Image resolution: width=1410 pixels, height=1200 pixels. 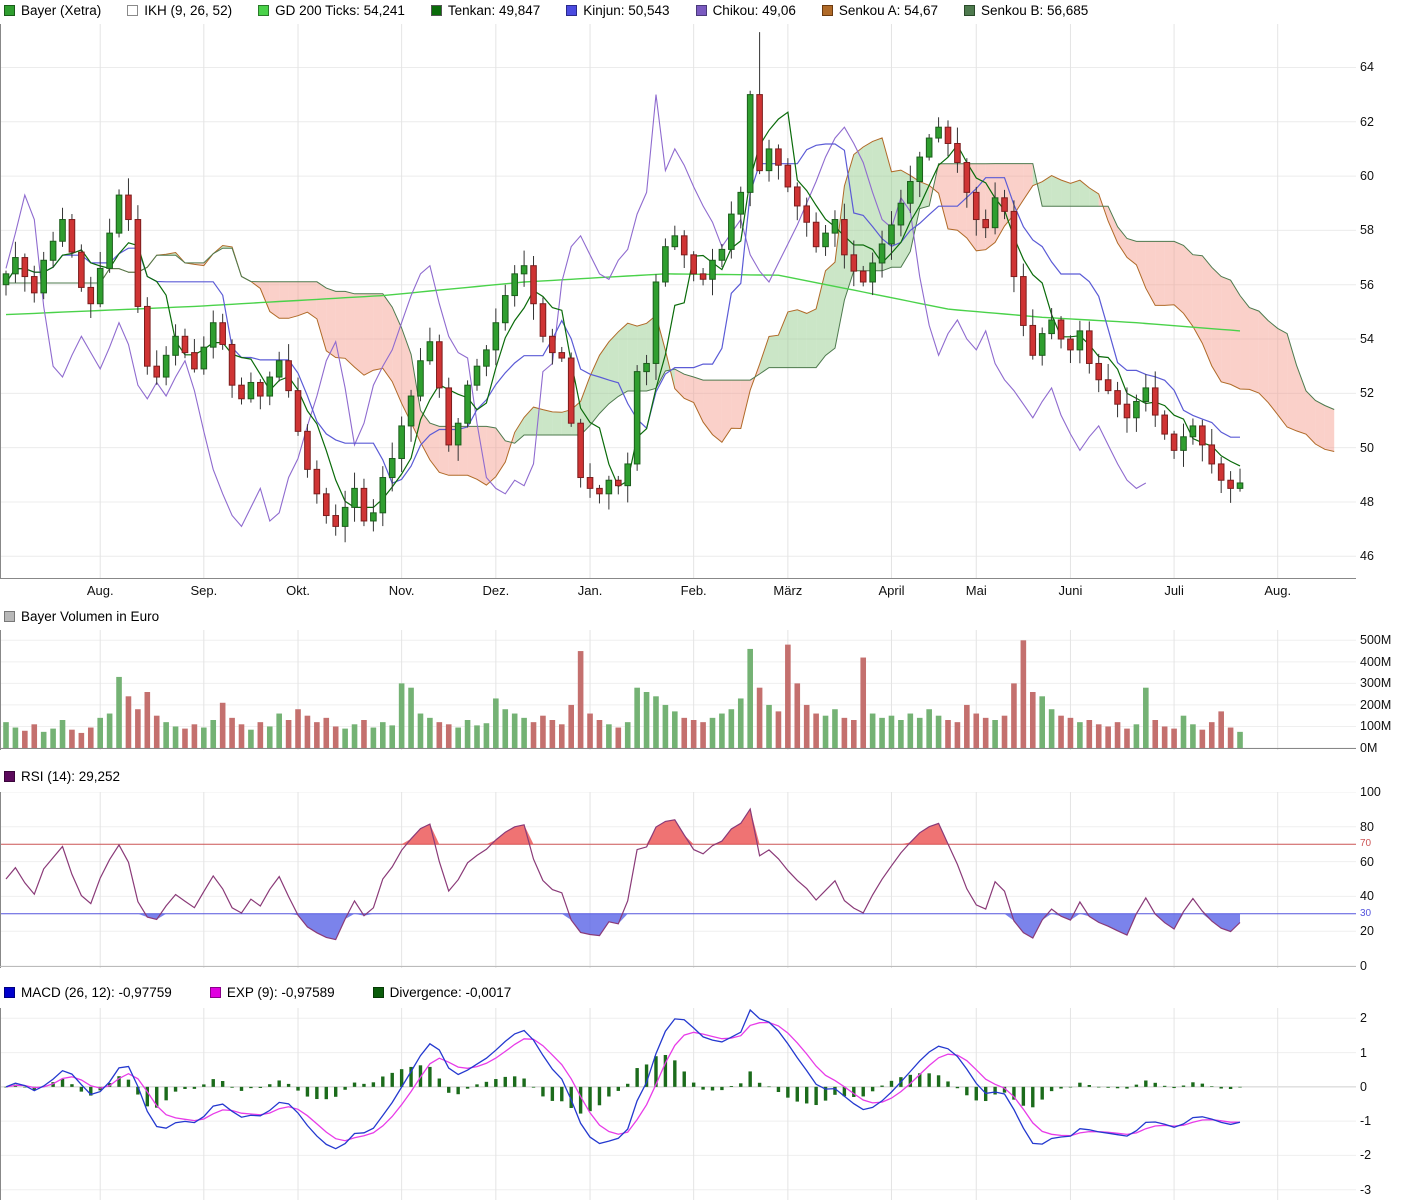 I want to click on y-axis-tick: 1, so click(x=1363, y=1052).